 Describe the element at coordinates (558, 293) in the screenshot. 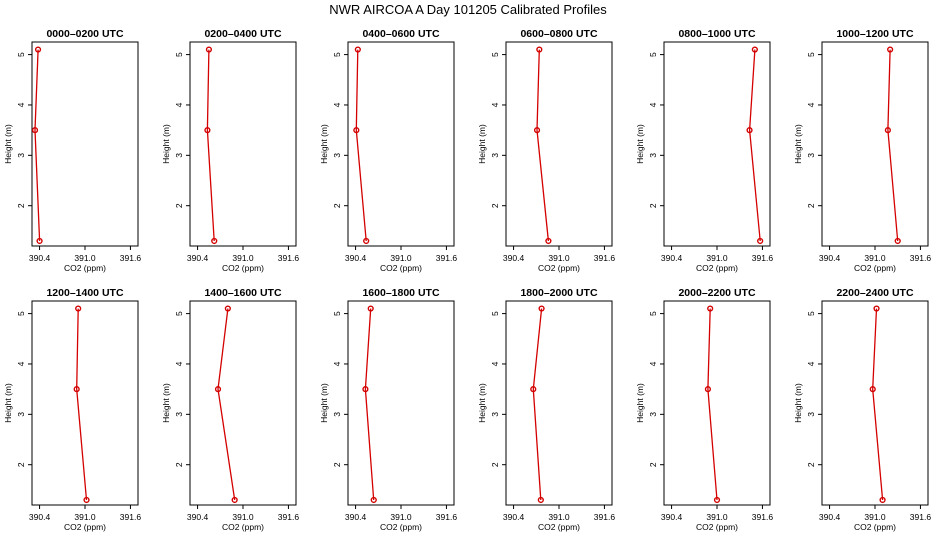

I see `panel-title: 1800–2000 UTC` at that location.